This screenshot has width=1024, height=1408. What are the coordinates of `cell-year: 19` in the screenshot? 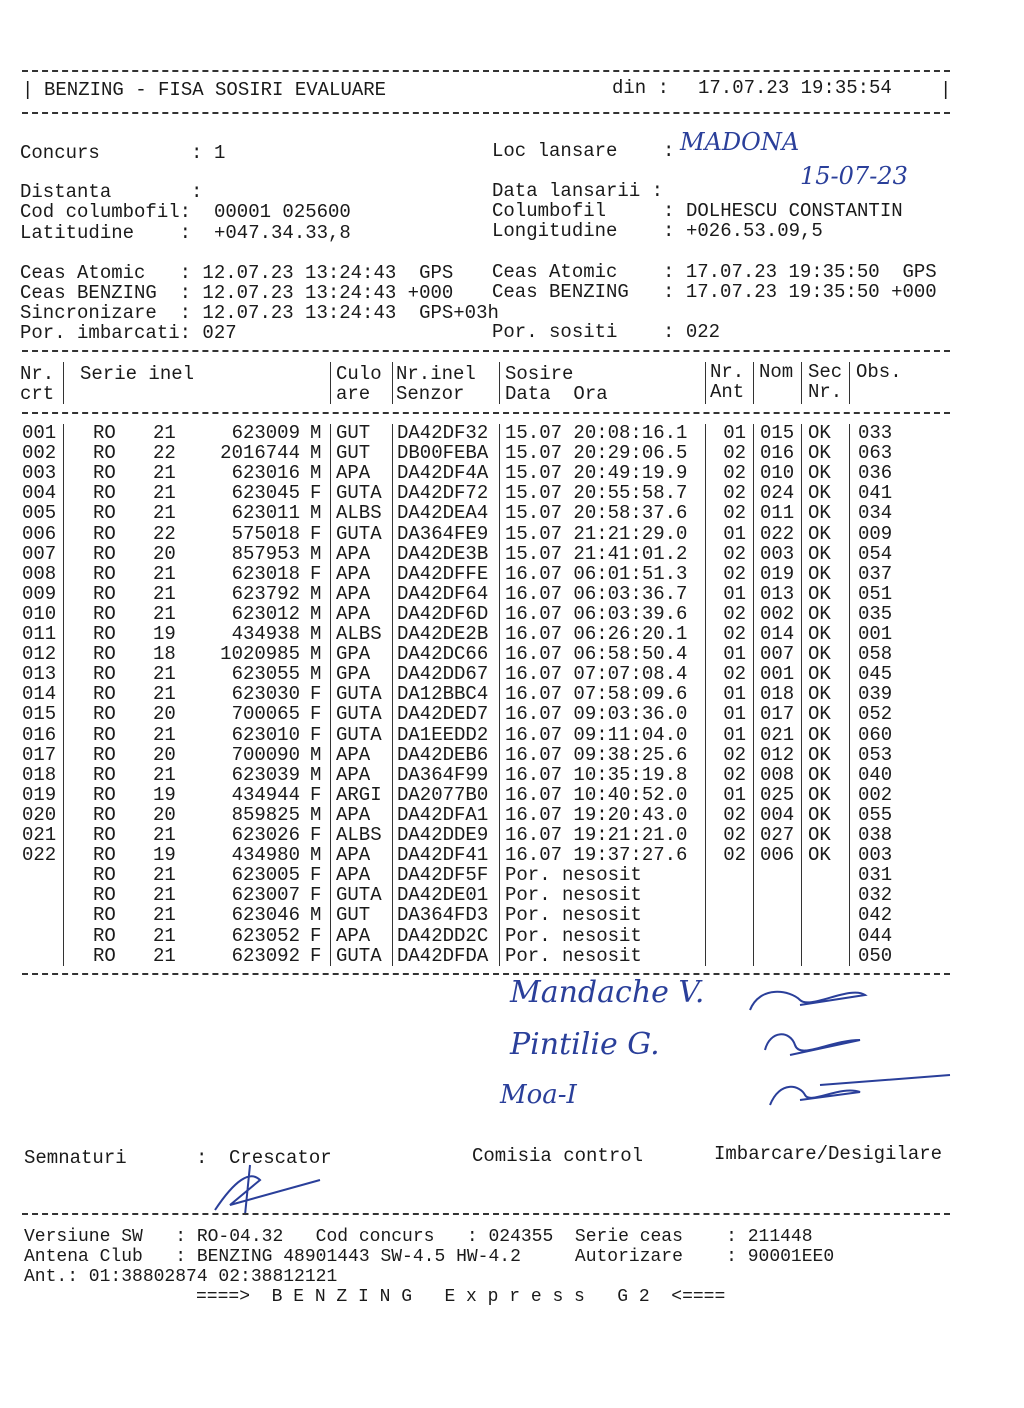 It's located at (164, 634).